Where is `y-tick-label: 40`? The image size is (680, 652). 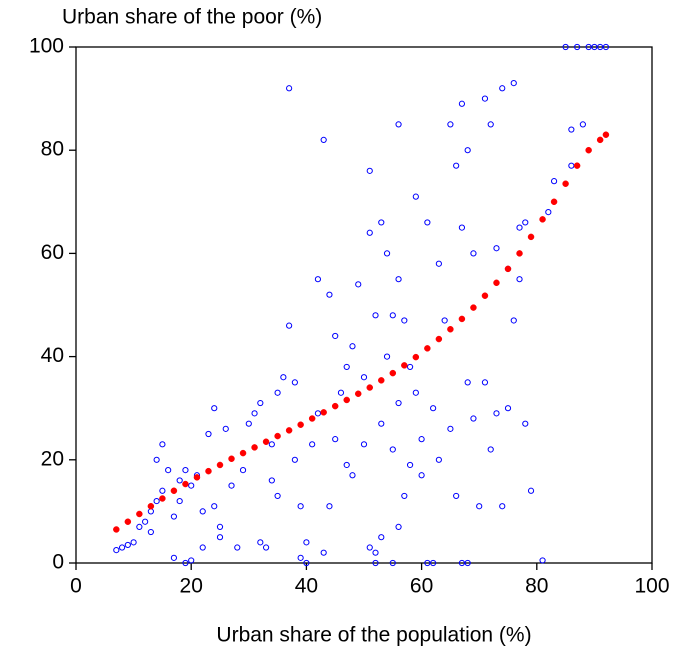
y-tick-label: 40 is located at coordinates (52, 355).